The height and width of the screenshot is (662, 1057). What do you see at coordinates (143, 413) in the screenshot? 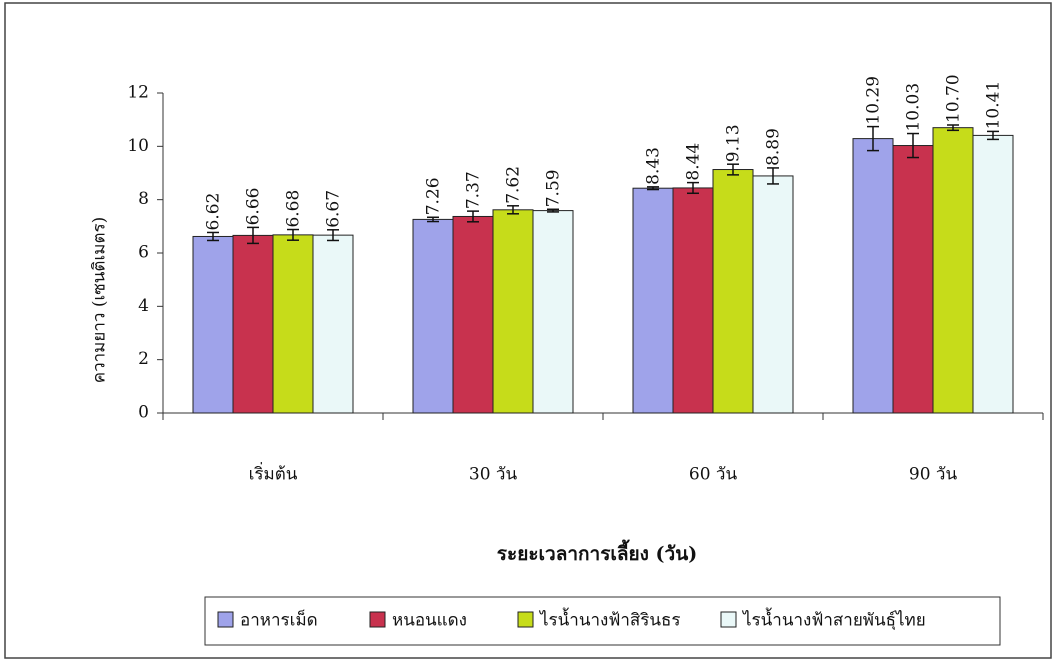
I see `y-tick-label: 0` at bounding box center [143, 413].